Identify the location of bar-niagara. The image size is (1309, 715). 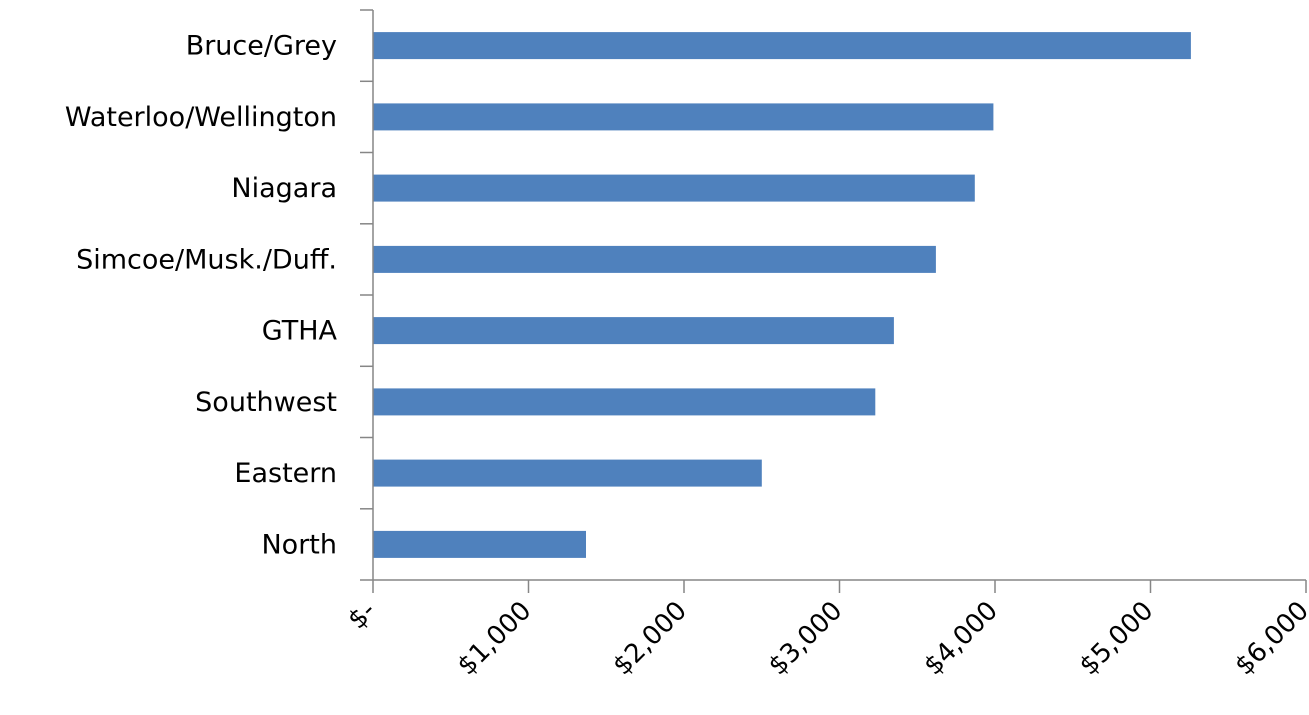
(674, 188).